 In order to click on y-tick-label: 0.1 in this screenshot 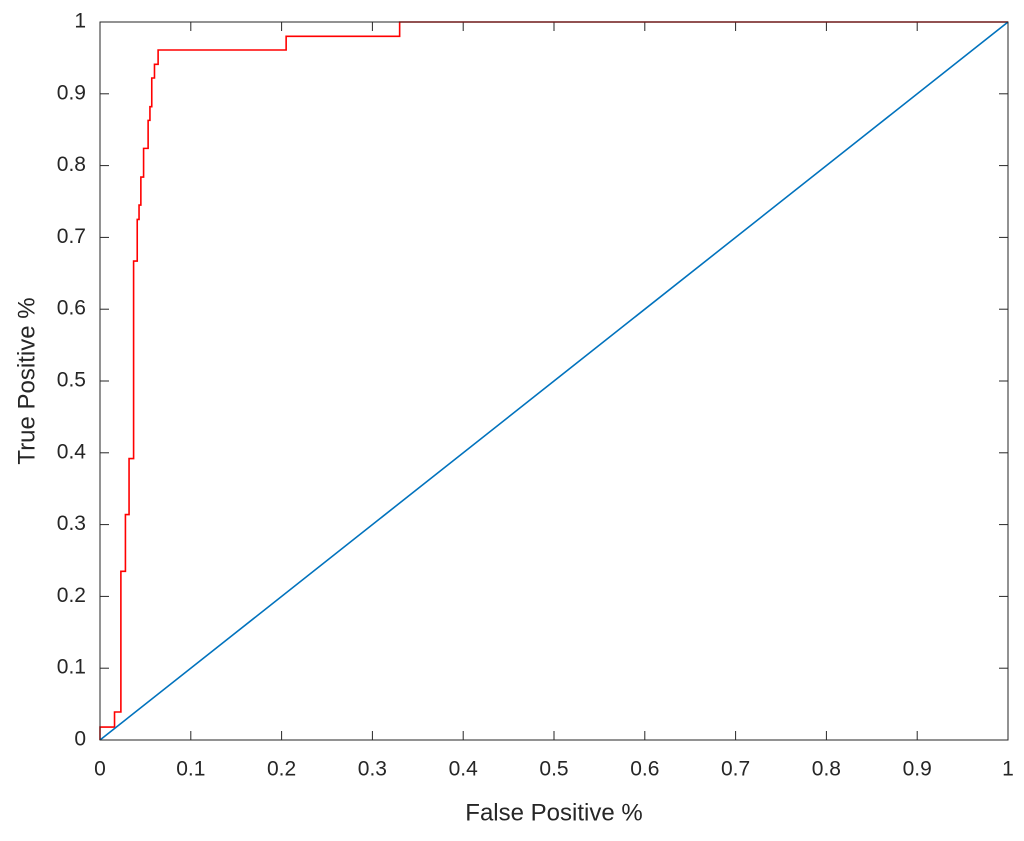, I will do `click(71, 667)`.